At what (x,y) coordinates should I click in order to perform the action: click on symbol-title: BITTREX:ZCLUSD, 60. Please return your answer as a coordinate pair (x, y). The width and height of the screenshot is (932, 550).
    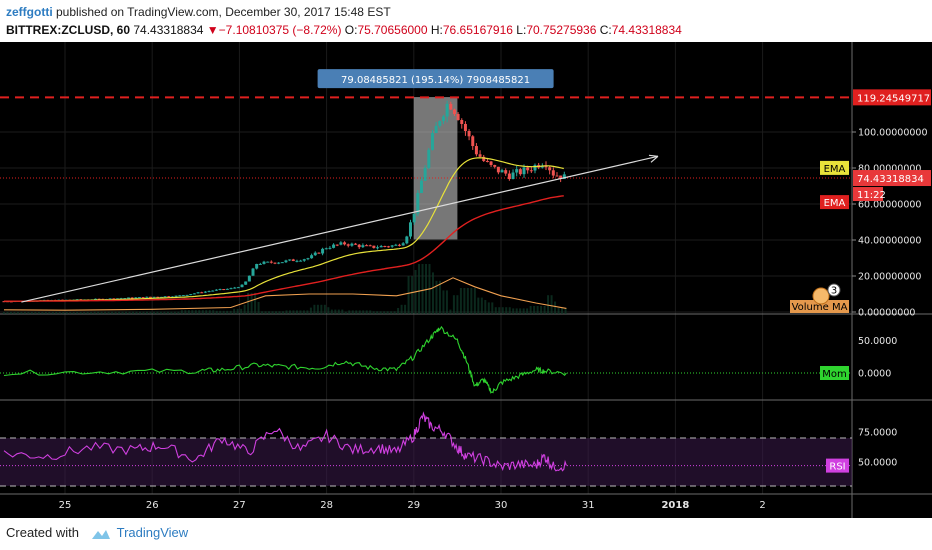
    Looking at the image, I should click on (68, 30).